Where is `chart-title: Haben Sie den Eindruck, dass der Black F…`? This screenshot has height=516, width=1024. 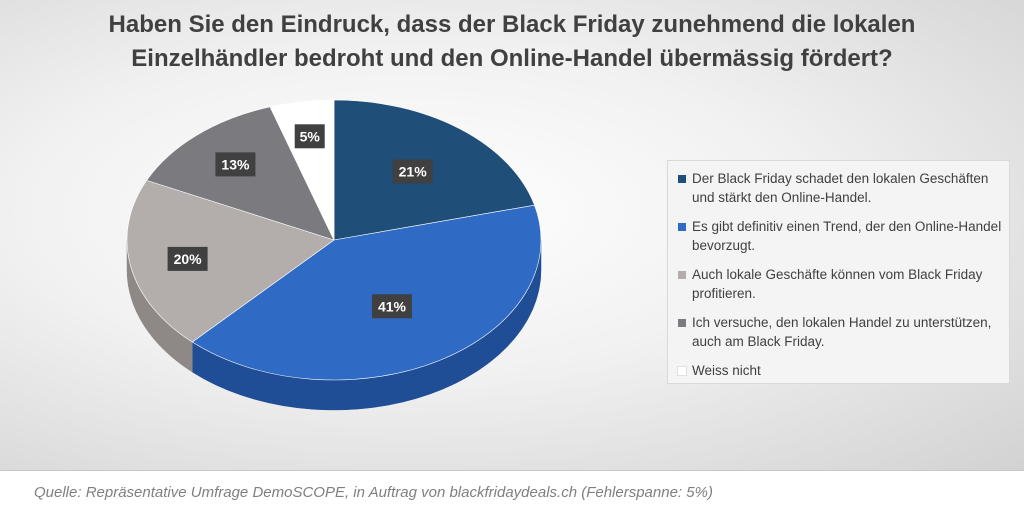
chart-title: Haben Sie den Eindruck, dass der Black F… is located at coordinates (512, 41).